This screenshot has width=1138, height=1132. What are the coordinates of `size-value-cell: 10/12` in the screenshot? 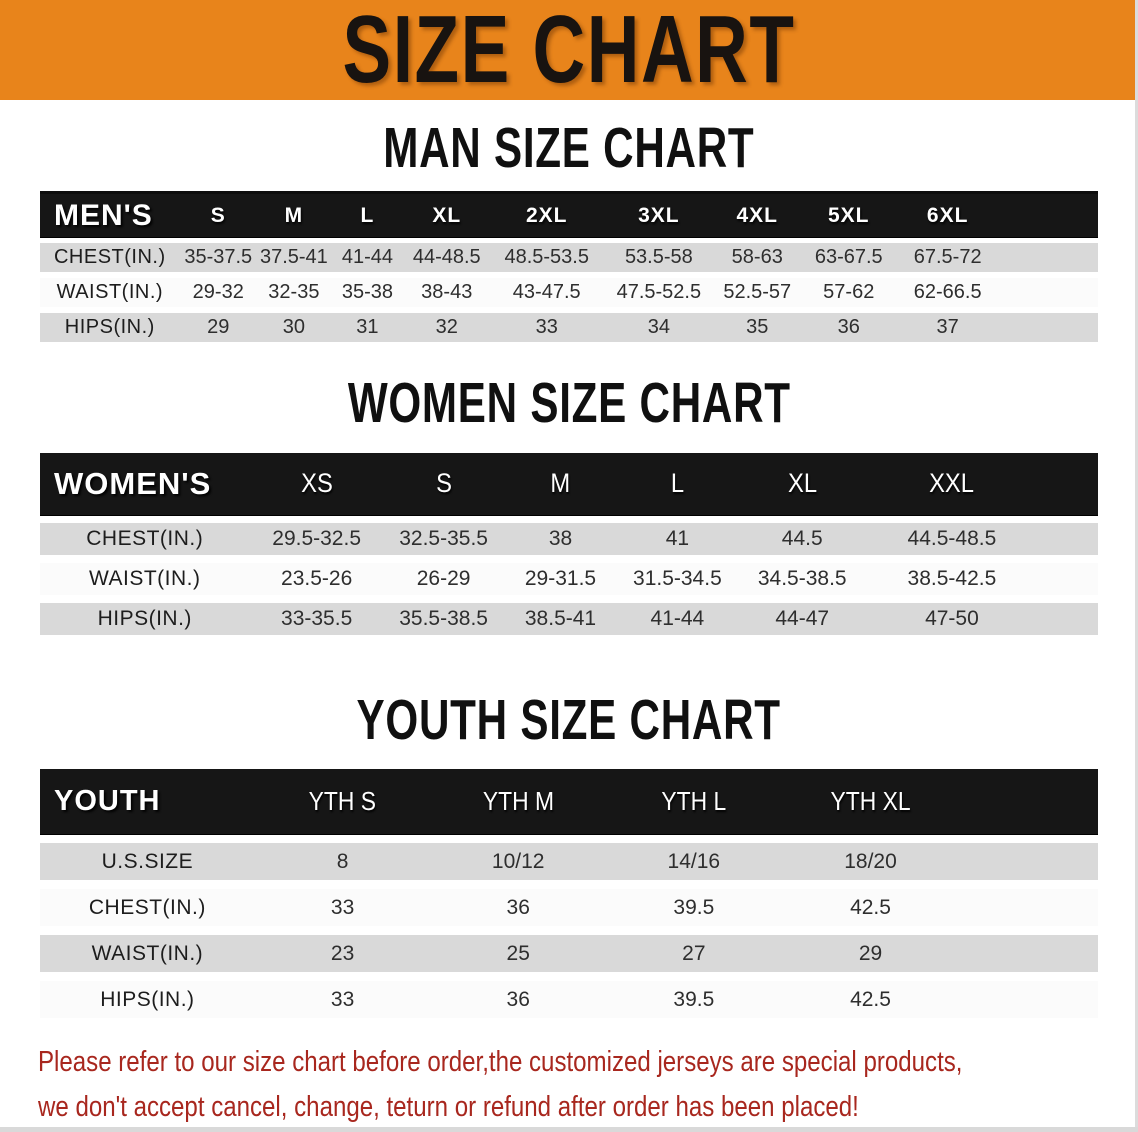 It's located at (518, 861).